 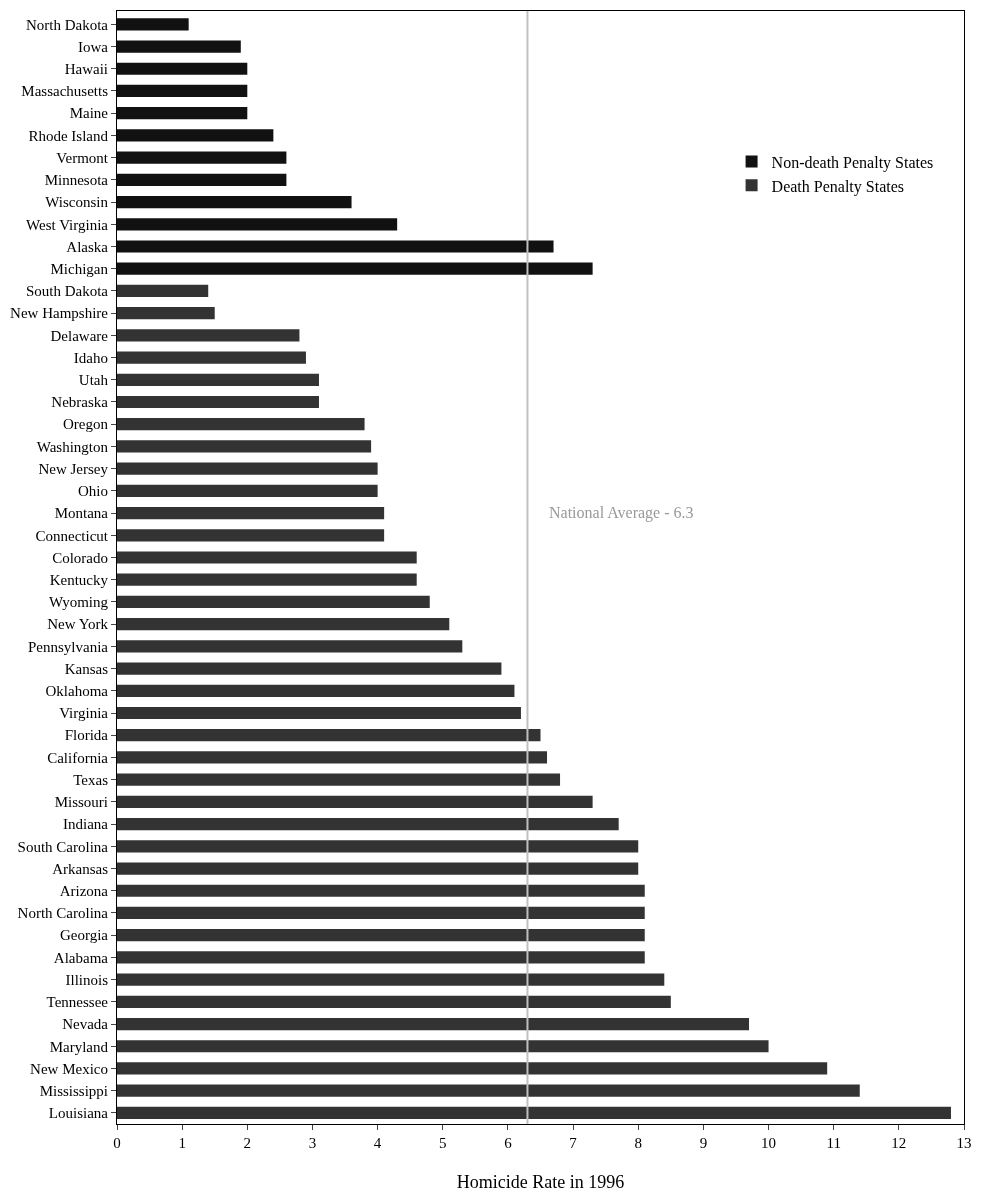 What do you see at coordinates (59, 313) in the screenshot?
I see `y-tick-label: New Hampshire` at bounding box center [59, 313].